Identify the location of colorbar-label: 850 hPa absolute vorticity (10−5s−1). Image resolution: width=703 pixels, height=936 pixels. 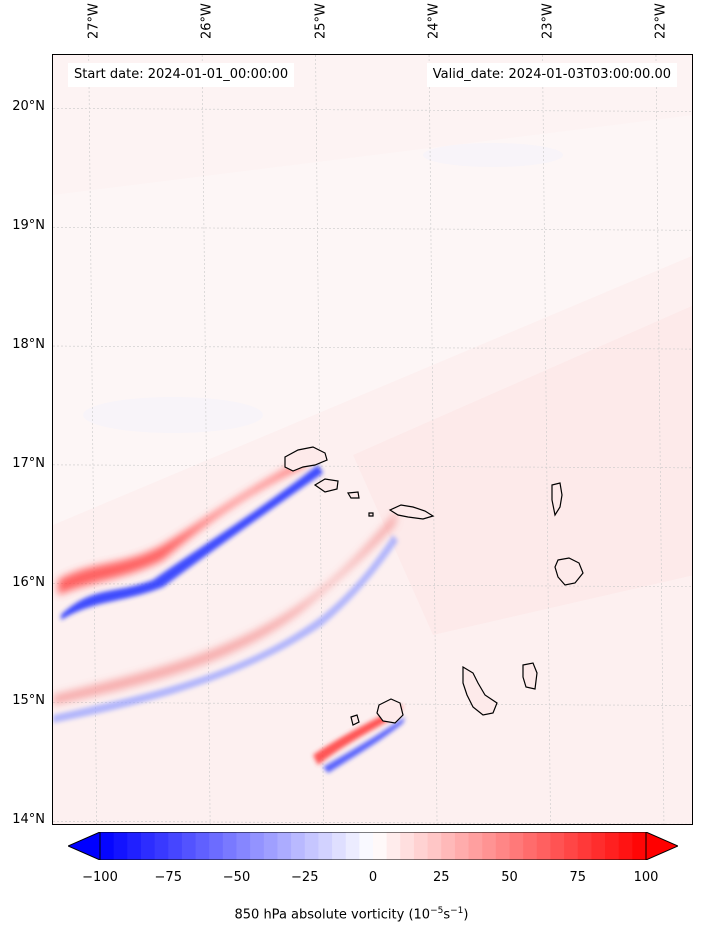
(351, 914).